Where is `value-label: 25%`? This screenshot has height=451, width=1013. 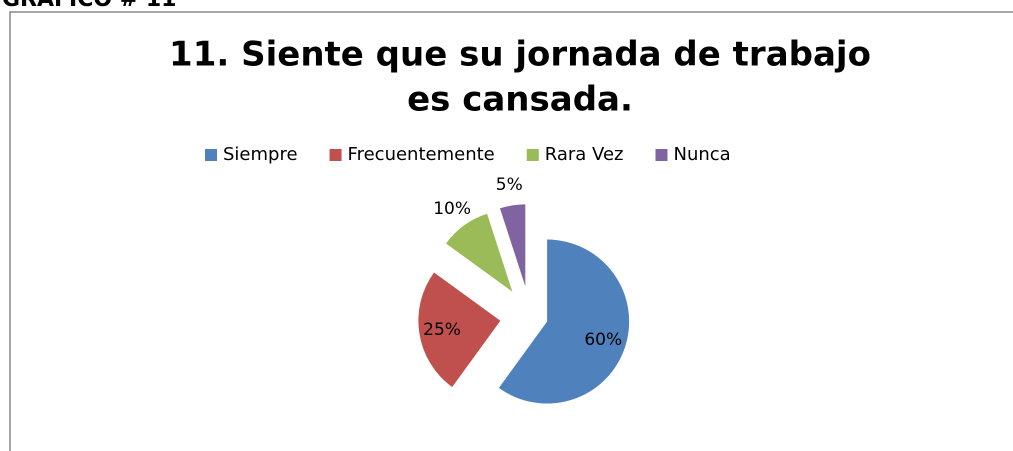
value-label: 25% is located at coordinates (442, 330).